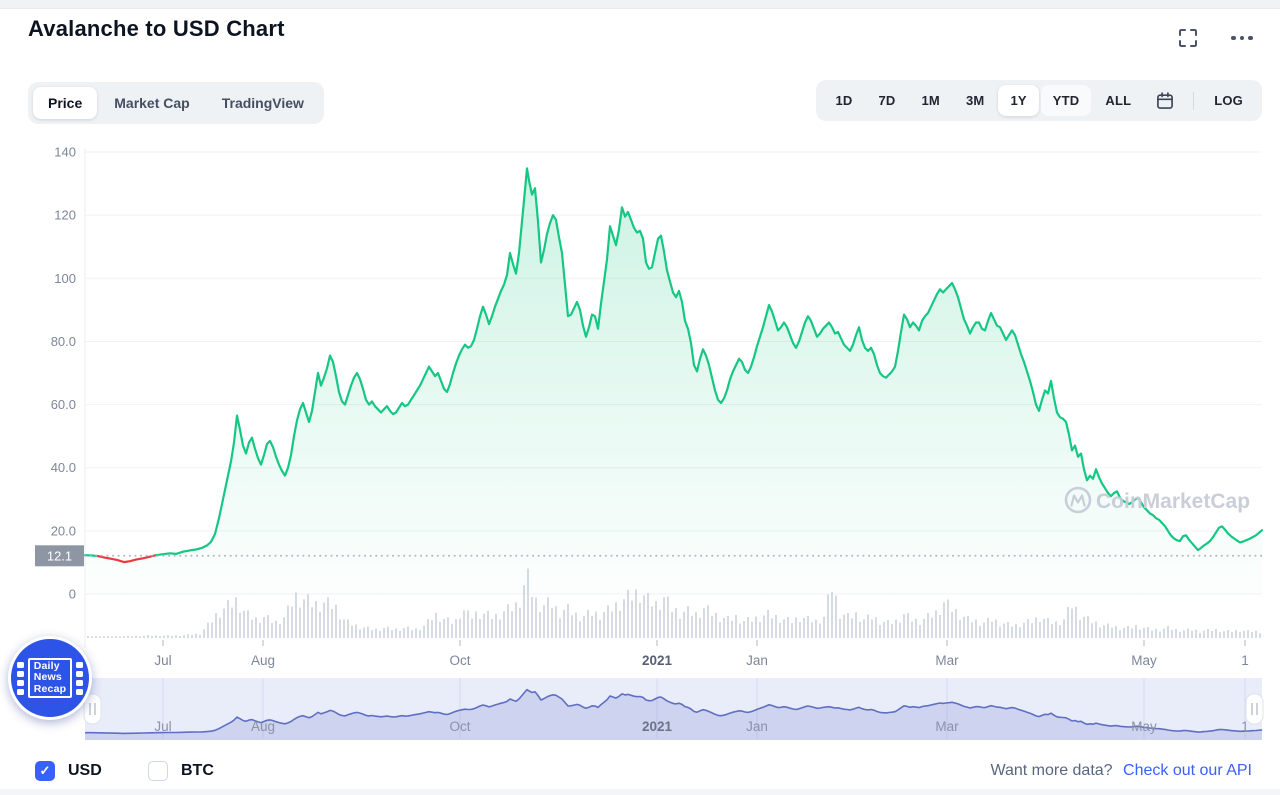 Image resolution: width=1280 pixels, height=795 pixels. Describe the element at coordinates (1165, 101) in the screenshot. I see `calendar-button` at that location.